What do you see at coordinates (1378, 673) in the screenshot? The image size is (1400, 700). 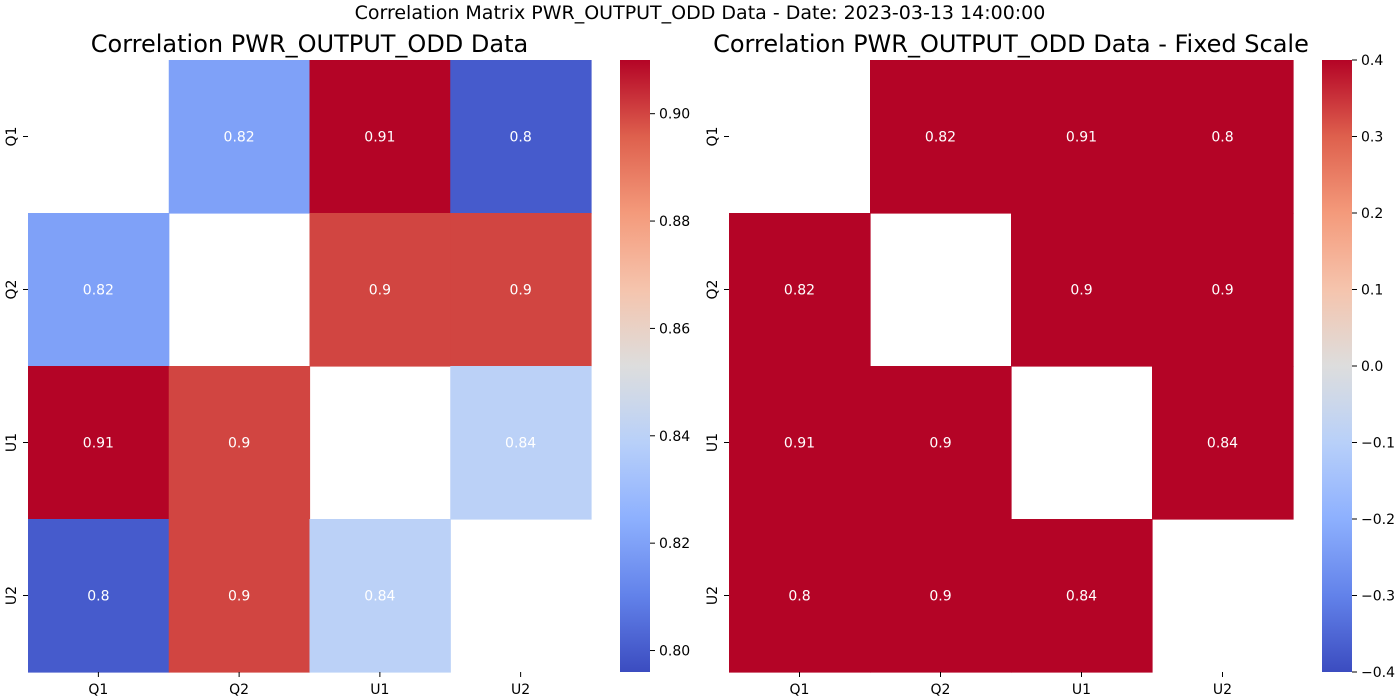 I see `colorbar-tick-label: −0.4` at bounding box center [1378, 673].